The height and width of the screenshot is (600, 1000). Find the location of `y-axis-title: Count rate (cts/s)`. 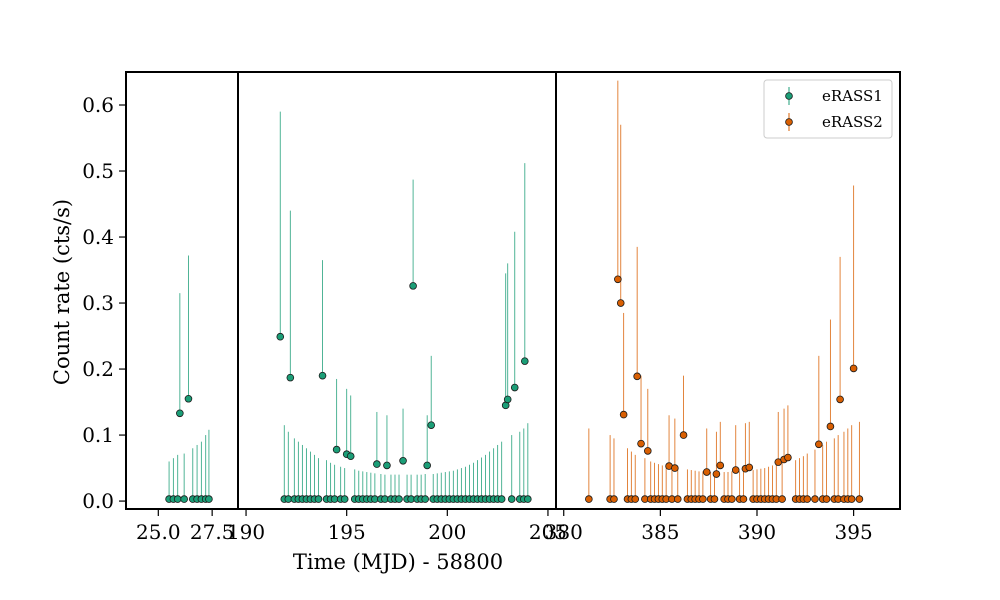

y-axis-title: Count rate (cts/s) is located at coordinates (62, 292).